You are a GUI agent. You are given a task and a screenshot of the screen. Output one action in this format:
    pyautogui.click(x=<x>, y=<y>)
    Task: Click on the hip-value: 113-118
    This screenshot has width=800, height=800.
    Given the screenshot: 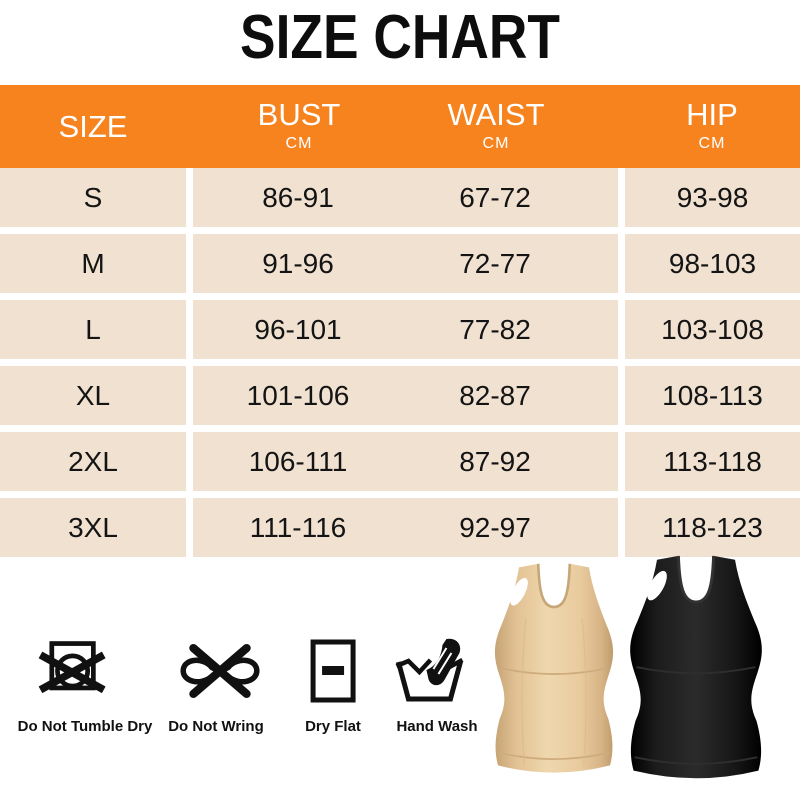 What is the action you would take?
    pyautogui.click(x=712, y=461)
    